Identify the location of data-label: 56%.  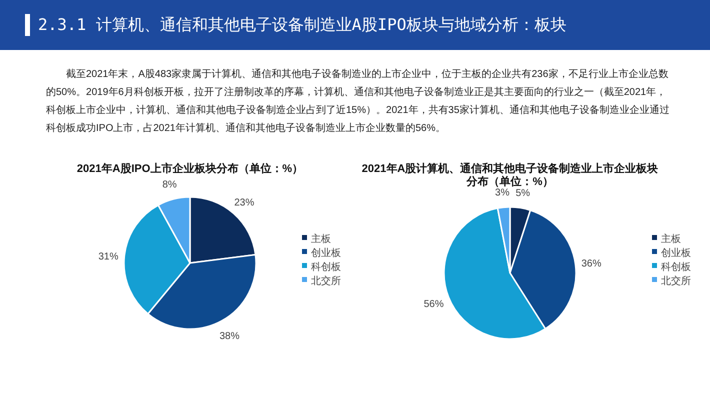
(434, 304).